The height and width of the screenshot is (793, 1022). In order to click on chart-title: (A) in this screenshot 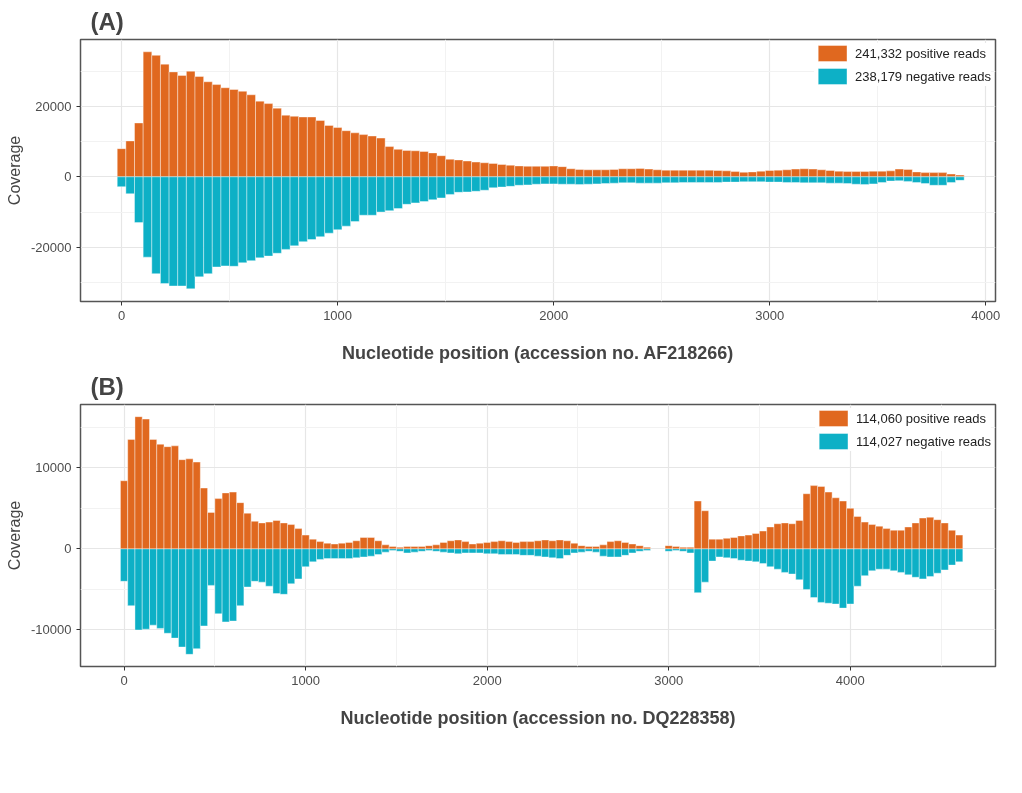, I will do `click(107, 21)`.